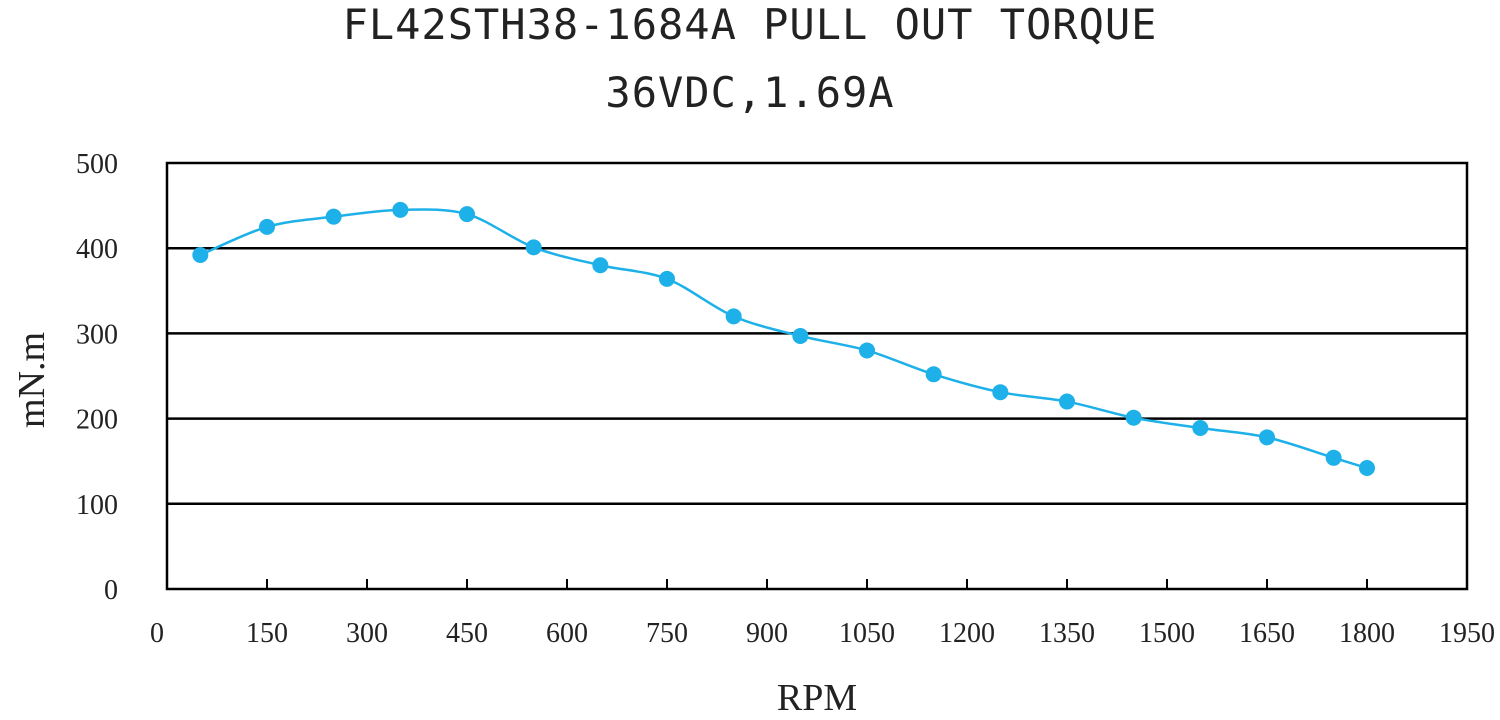 This screenshot has width=1500, height=720. Describe the element at coordinates (1267, 633) in the screenshot. I see `x-tick-label-1650: 1650` at that location.